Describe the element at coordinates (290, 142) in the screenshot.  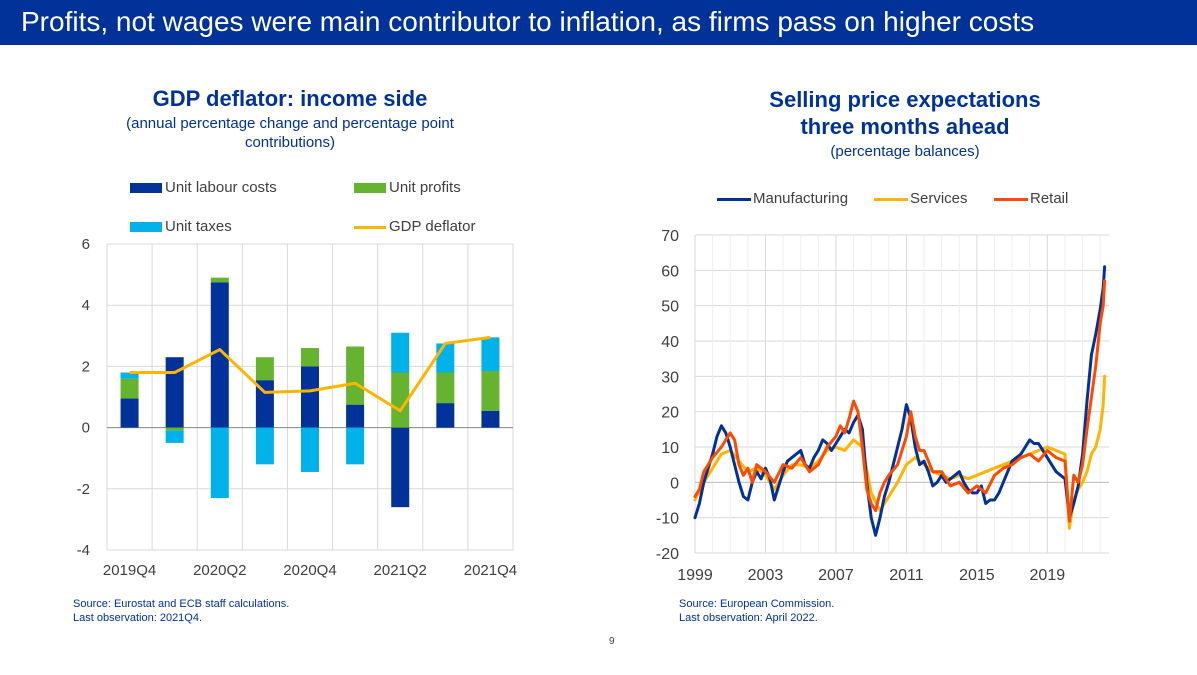
I see `left-chart-subtitle-line2: contributions)` at that location.